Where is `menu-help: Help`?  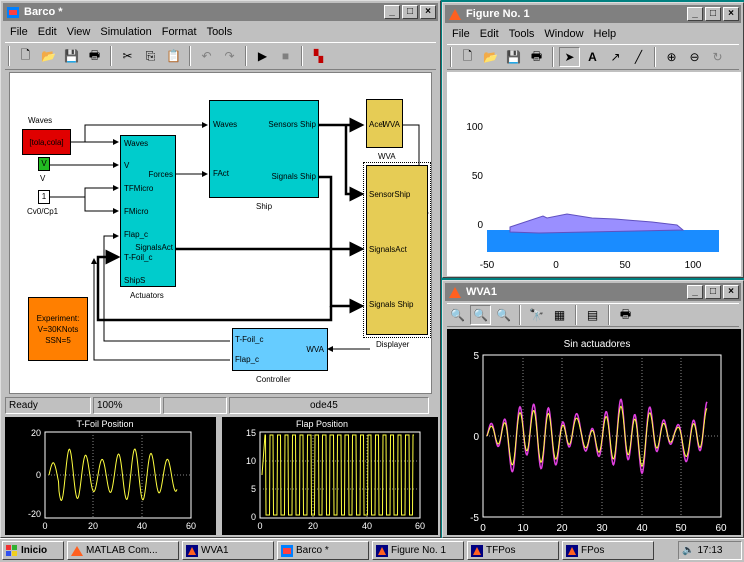
menu-help: Help is located at coordinates (605, 34).